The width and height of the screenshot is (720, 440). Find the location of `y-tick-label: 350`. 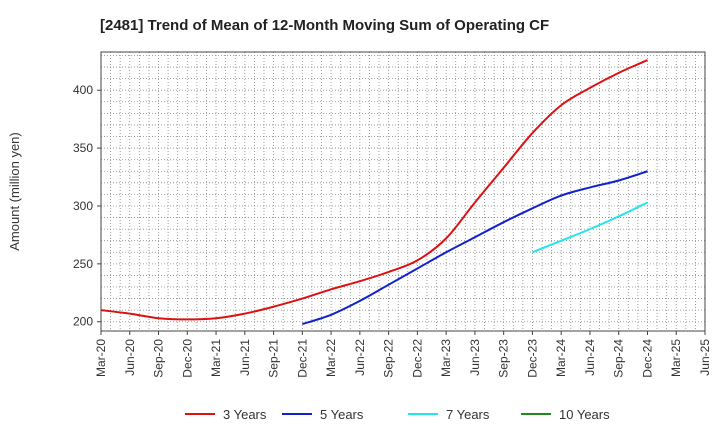

y-tick-label: 350 is located at coordinates (83, 148).